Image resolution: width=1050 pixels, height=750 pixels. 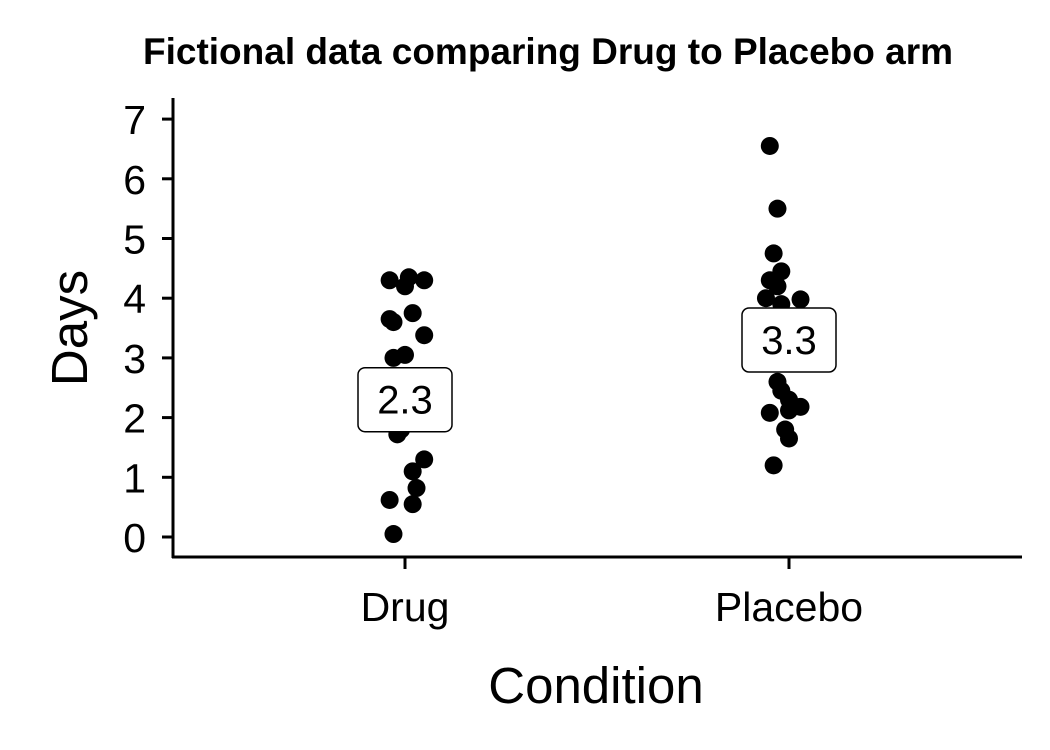 What do you see at coordinates (595, 685) in the screenshot?
I see `x-axis-title: Condition` at bounding box center [595, 685].